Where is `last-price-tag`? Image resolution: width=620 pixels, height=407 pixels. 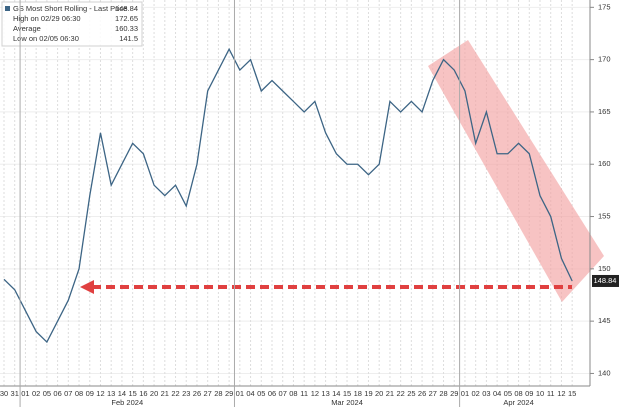
last-price-tag is located at coordinates (605, 280).